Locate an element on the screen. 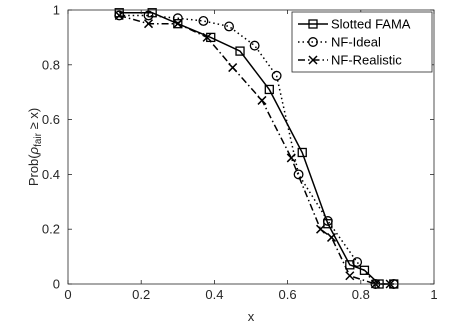 The width and height of the screenshot is (453, 326). y-tick-label: 0 is located at coordinates (56, 284).